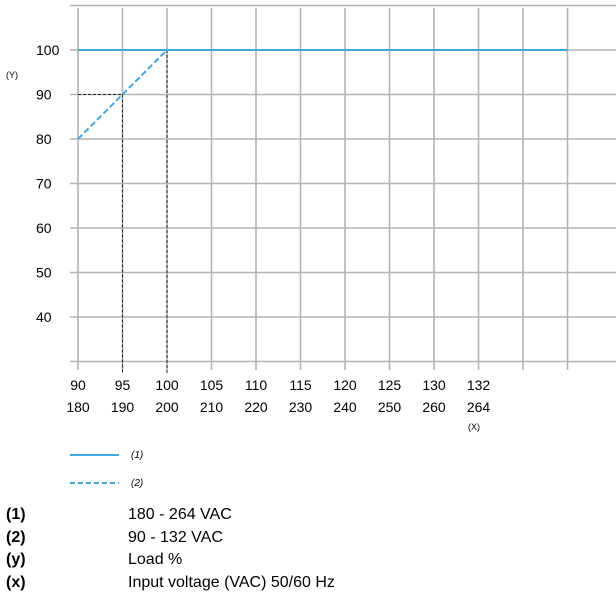 The height and width of the screenshot is (615, 616). I want to click on x-tick-label-bottom: 260, so click(434, 407).